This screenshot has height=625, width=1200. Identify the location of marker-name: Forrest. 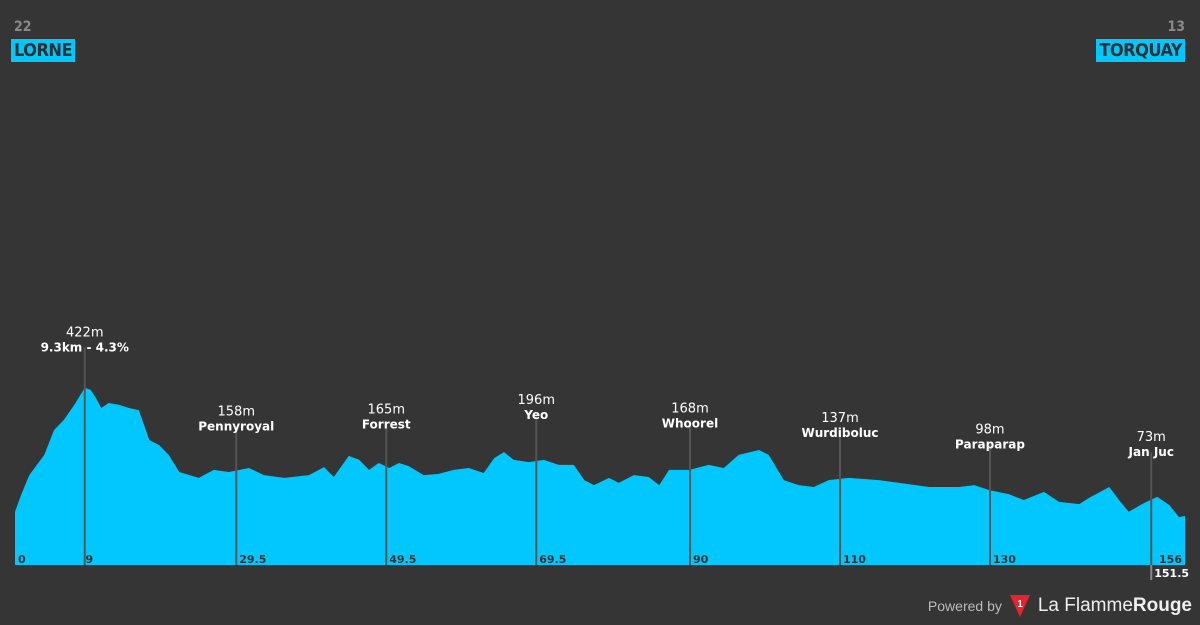
(386, 425).